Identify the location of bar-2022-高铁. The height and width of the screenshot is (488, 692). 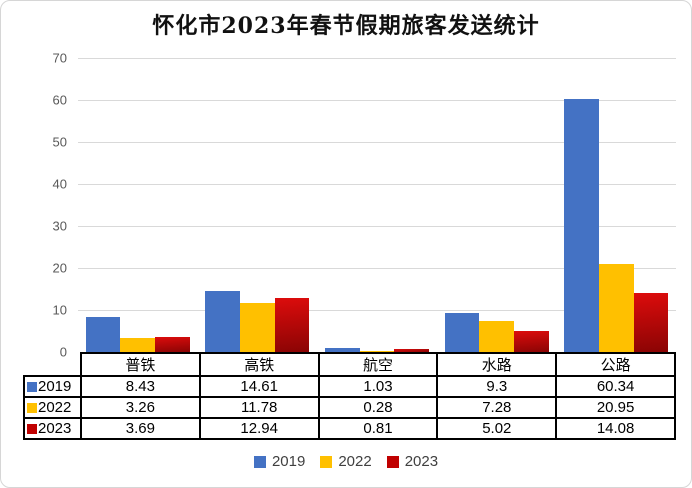
(257, 327).